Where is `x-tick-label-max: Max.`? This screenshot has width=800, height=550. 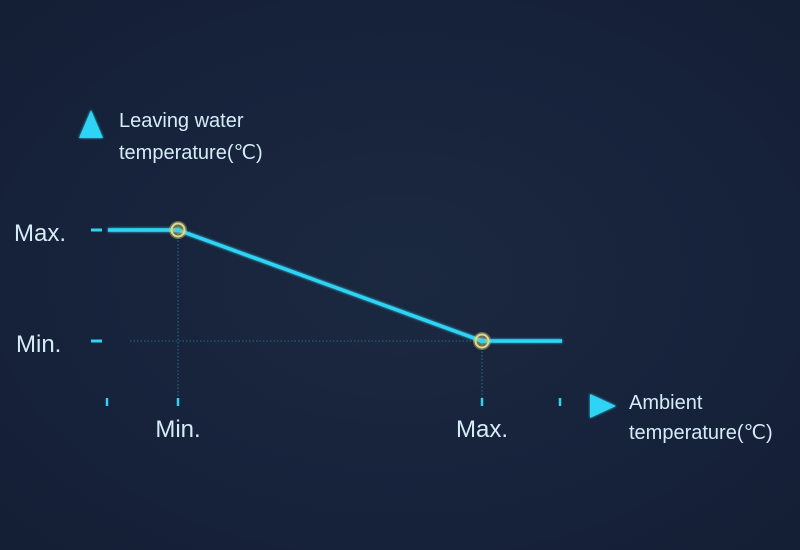
x-tick-label-max: Max. is located at coordinates (482, 429).